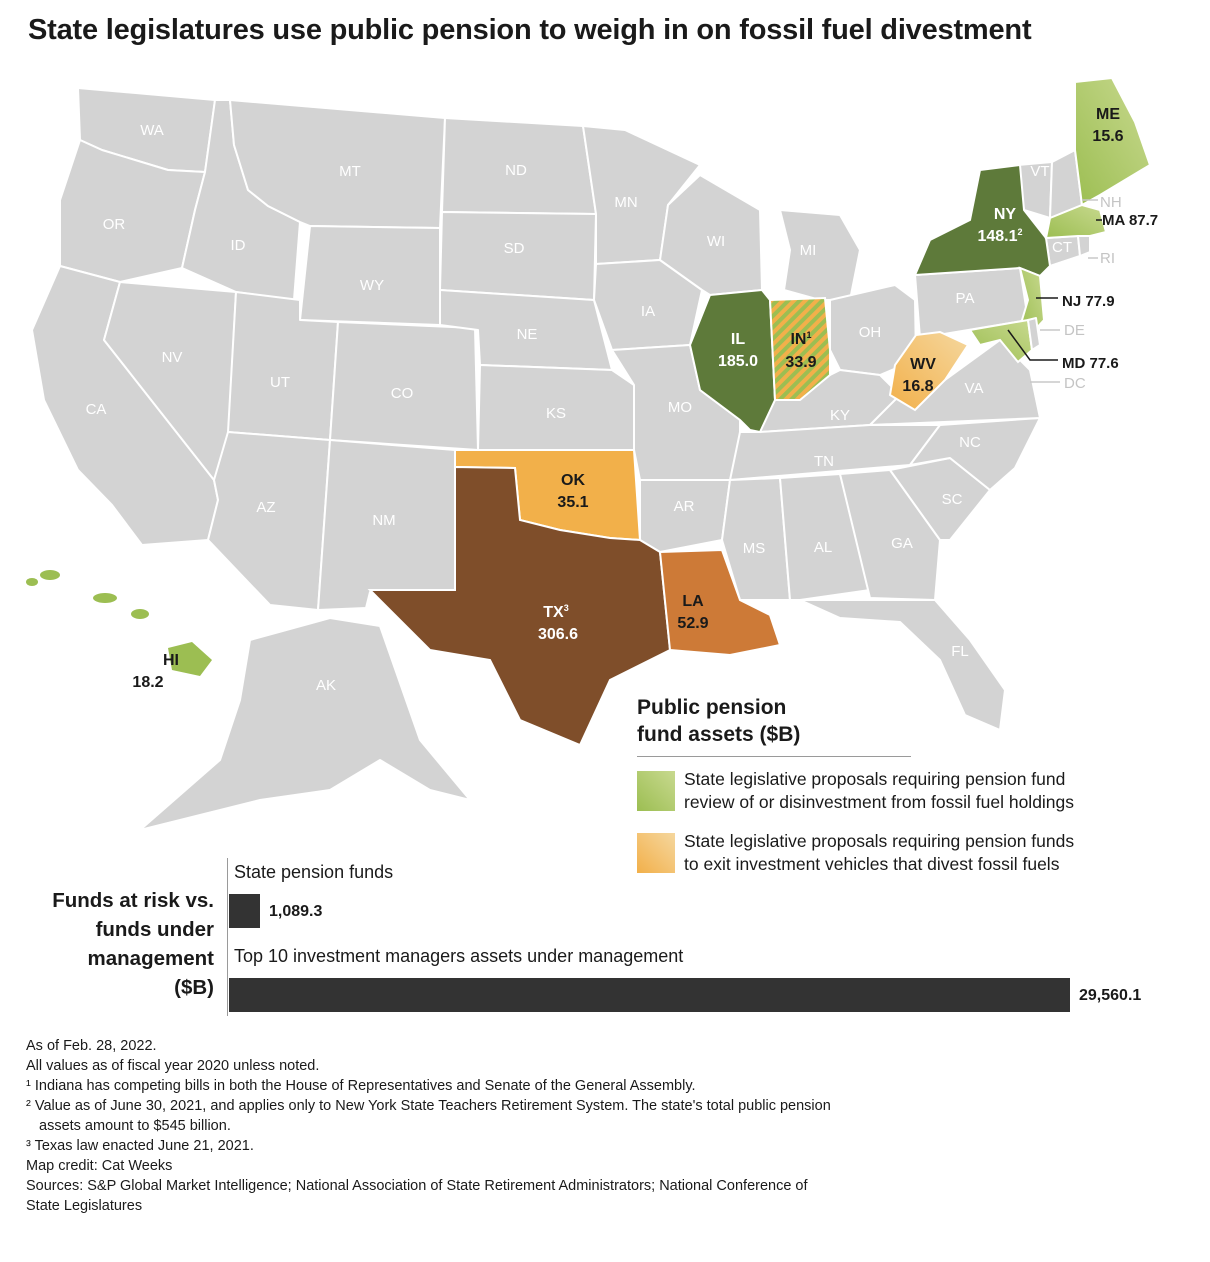  What do you see at coordinates (558, 634) in the screenshot?
I see `value-tx: 306.6` at bounding box center [558, 634].